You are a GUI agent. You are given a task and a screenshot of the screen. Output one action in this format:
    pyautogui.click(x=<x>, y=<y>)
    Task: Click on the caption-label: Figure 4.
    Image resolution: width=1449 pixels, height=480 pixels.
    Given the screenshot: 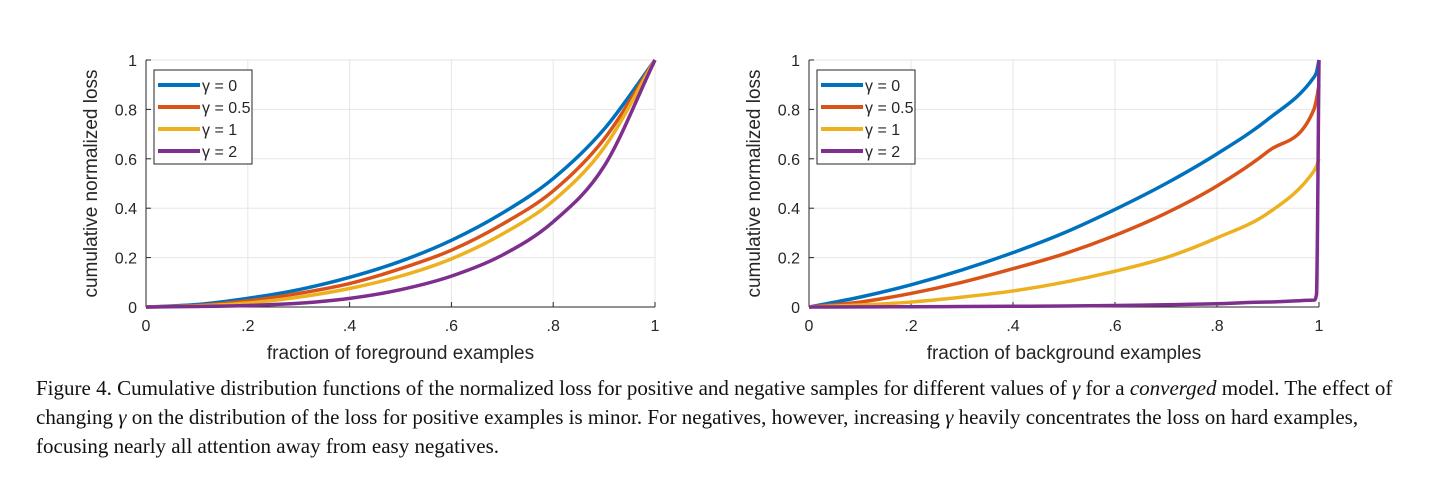 What is the action you would take?
    pyautogui.click(x=74, y=388)
    